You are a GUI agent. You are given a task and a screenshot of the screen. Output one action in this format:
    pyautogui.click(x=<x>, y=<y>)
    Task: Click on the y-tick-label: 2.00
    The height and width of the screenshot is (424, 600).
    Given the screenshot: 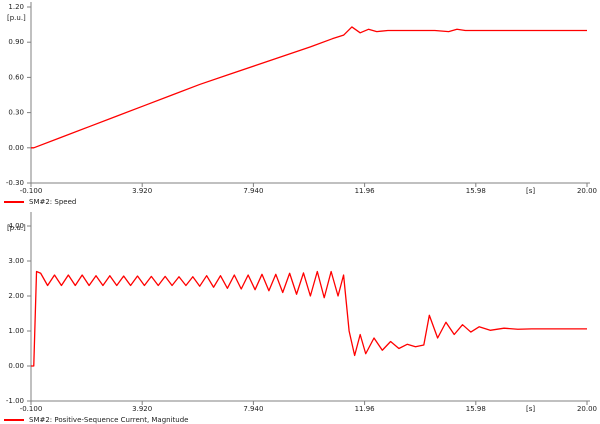 What is the action you would take?
    pyautogui.click(x=16, y=296)
    